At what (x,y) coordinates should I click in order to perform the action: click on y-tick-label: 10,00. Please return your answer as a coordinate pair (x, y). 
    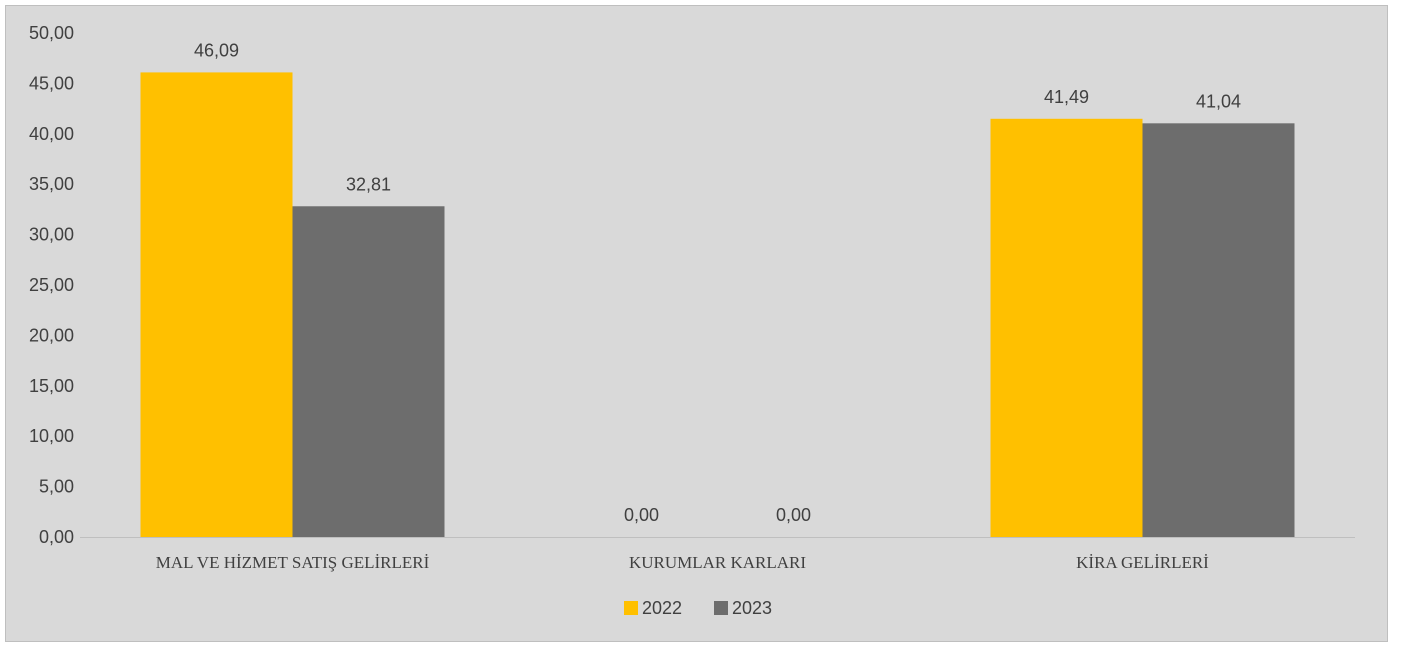
    Looking at the image, I should click on (51, 436).